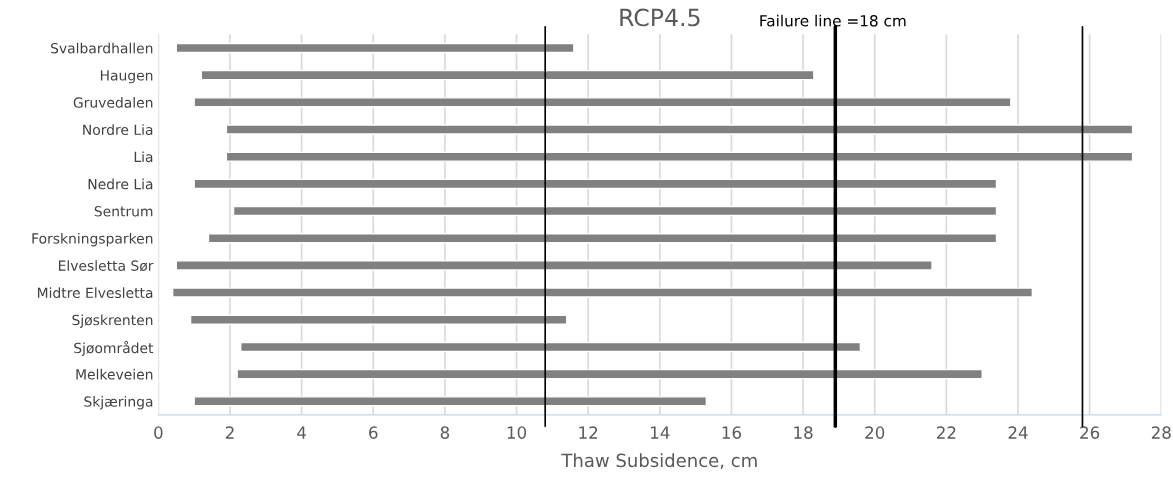 The height and width of the screenshot is (491, 1173). I want to click on x-tick-label: 0, so click(158, 432).